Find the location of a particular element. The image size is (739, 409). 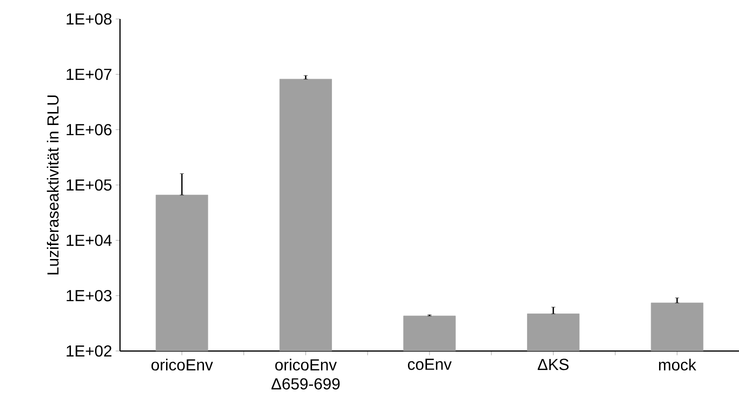

x-tick-label: oricoEnv is located at coordinates (182, 364).